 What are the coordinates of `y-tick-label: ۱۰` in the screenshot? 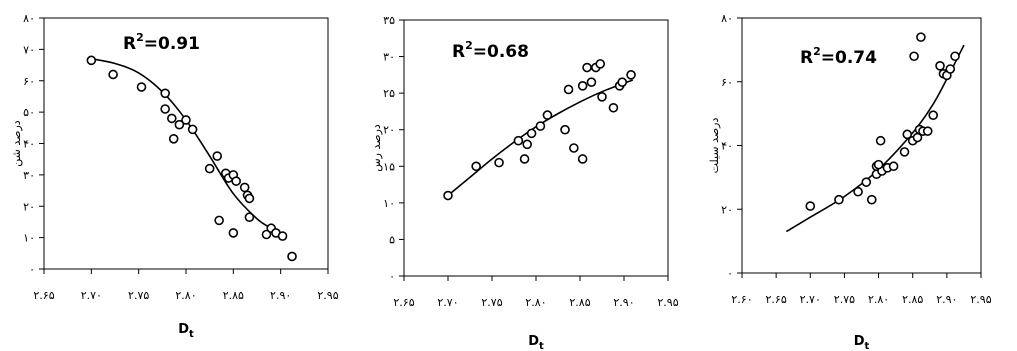 It's located at (29, 238).